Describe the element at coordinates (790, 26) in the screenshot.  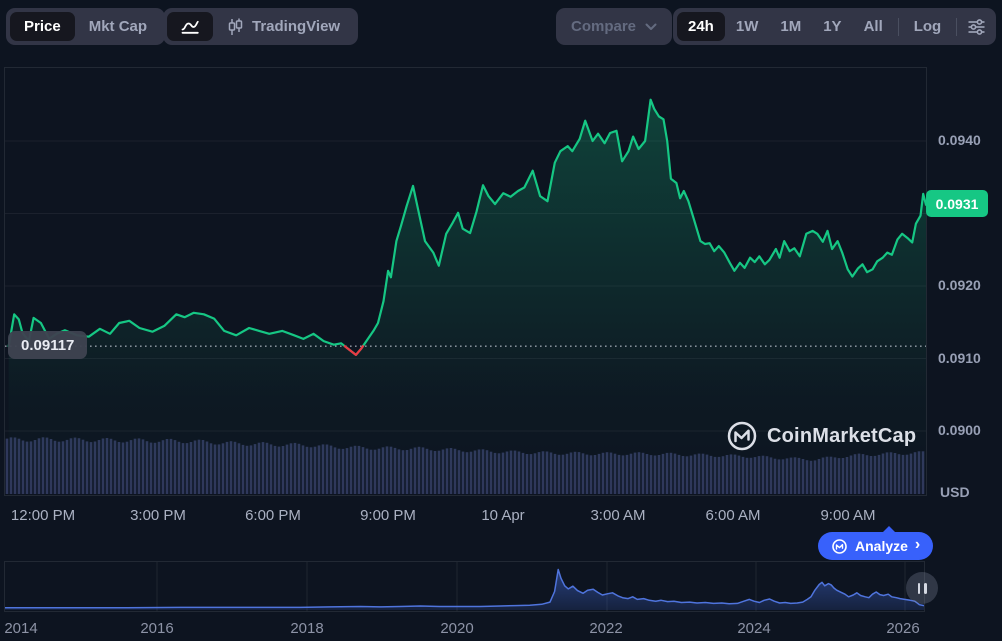
I see `range-button-1m: 1M` at that location.